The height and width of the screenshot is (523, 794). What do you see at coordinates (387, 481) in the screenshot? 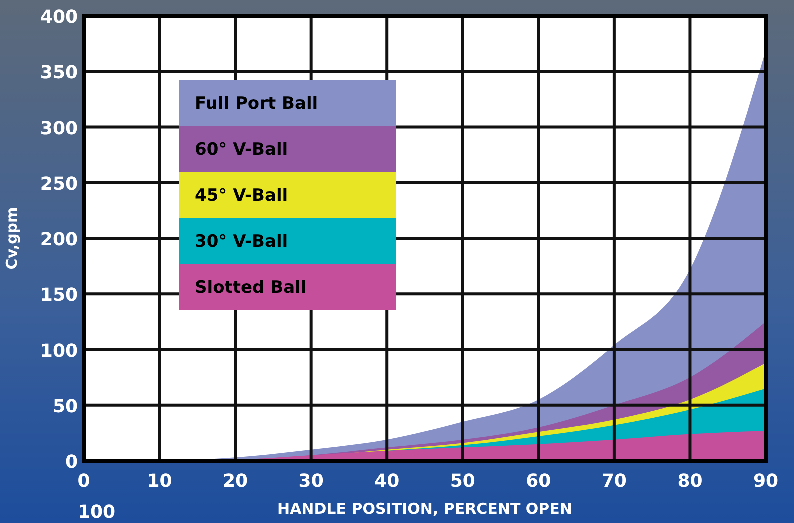
I see `x-tick-label: 40` at bounding box center [387, 481].